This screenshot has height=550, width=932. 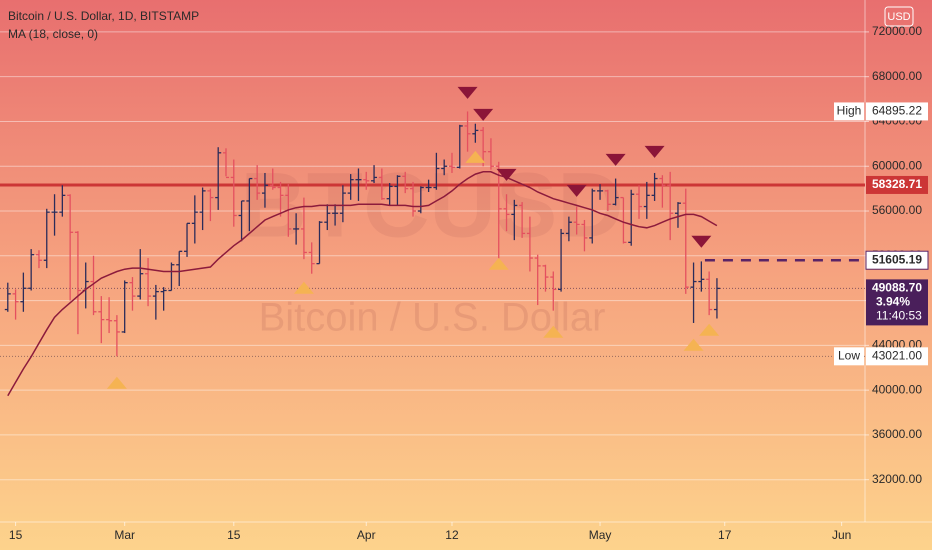 I want to click on low-price-tag, so click(x=897, y=356).